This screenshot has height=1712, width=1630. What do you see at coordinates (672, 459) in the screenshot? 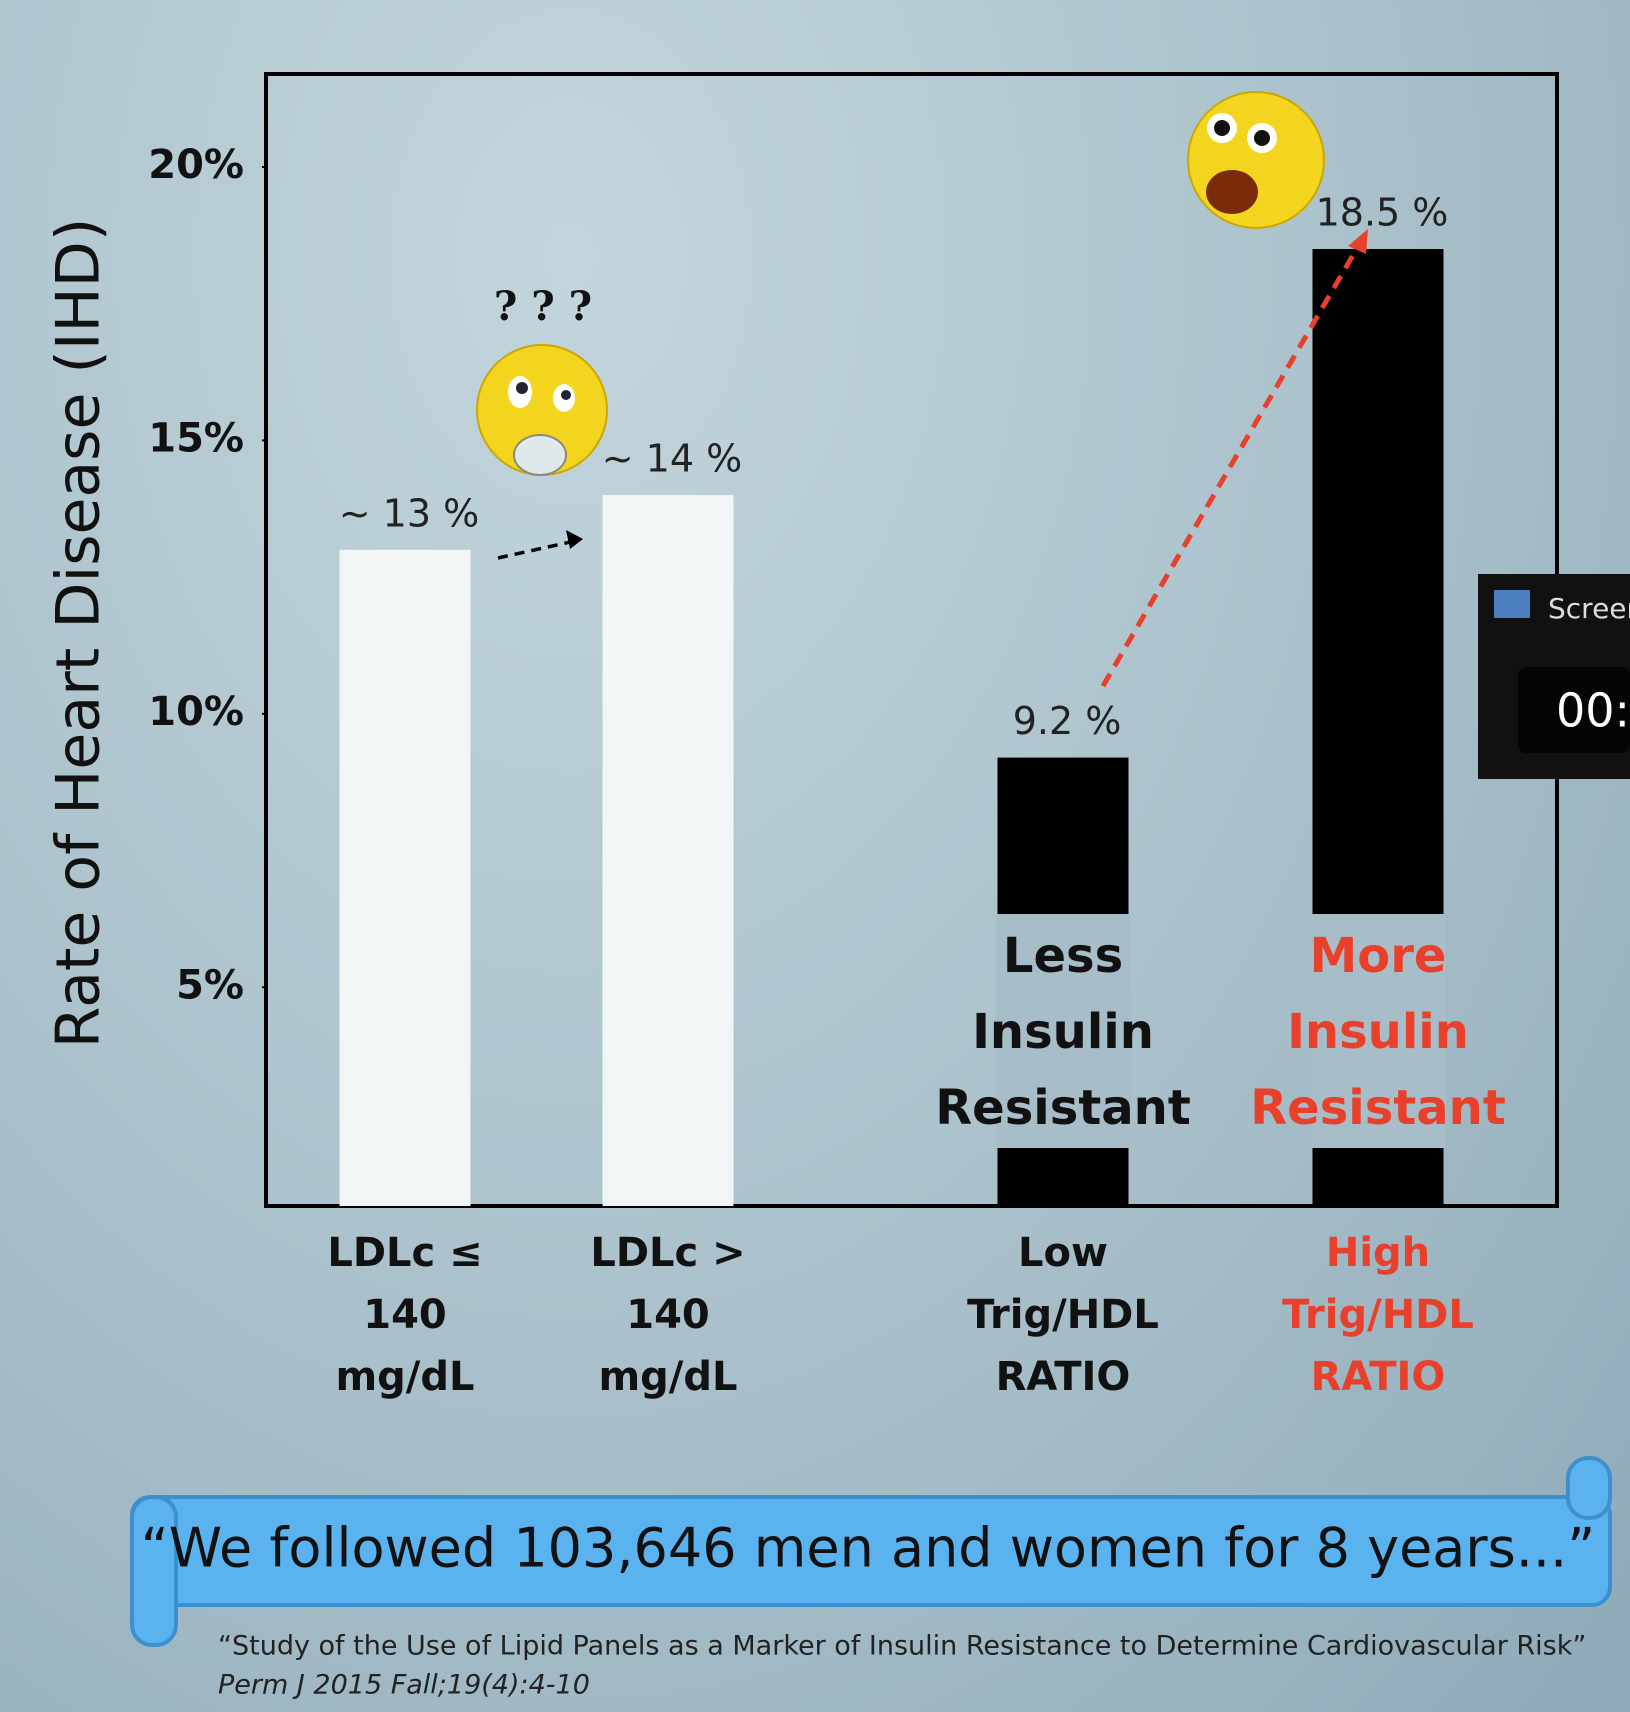
I see `value-label: ~ 14 %` at bounding box center [672, 459].